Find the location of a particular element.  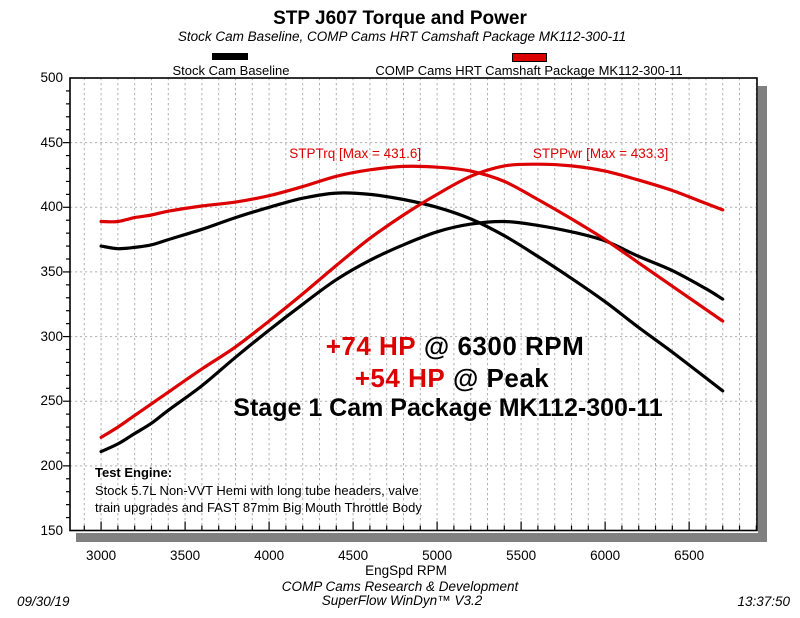

y-tick-label: 500 is located at coordinates (51, 77).